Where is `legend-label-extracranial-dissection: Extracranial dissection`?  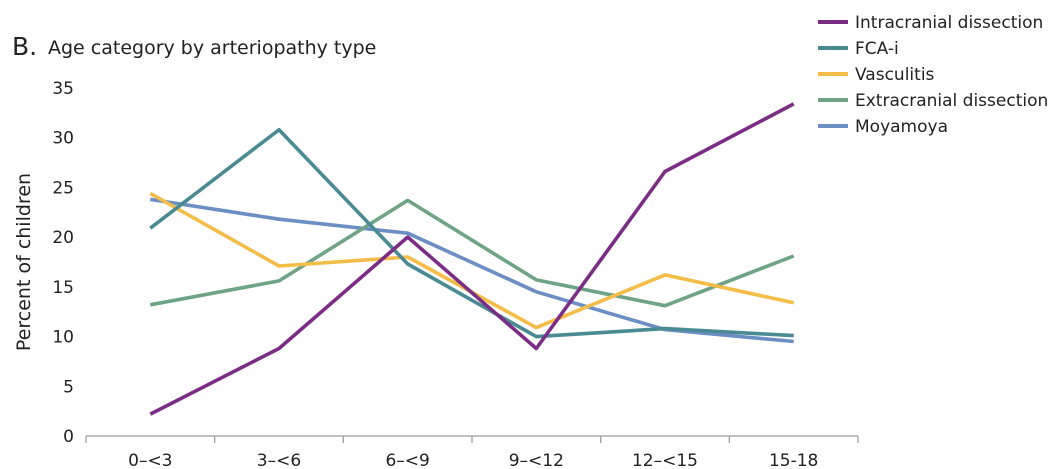
legend-label-extracranial-dissection: Extracranial dissection is located at coordinates (951, 101).